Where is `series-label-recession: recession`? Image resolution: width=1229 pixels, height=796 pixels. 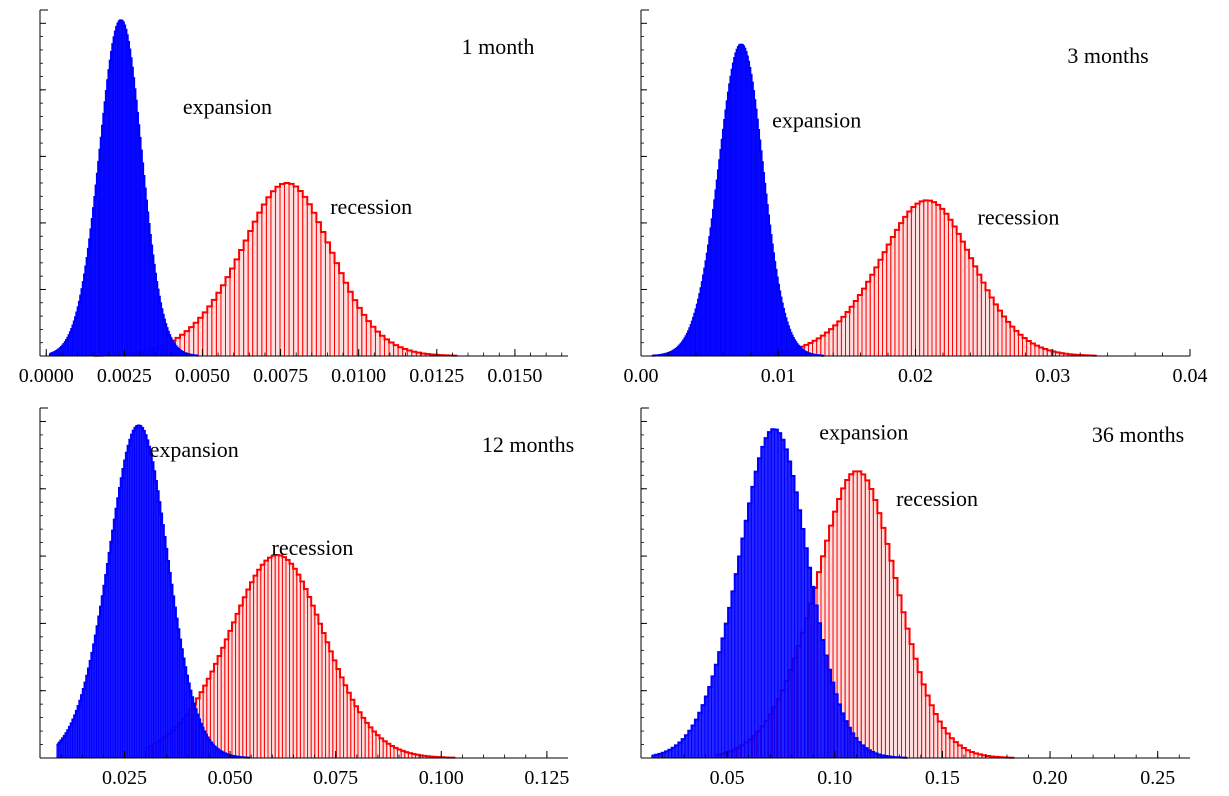
series-label-recession: recession is located at coordinates (937, 498).